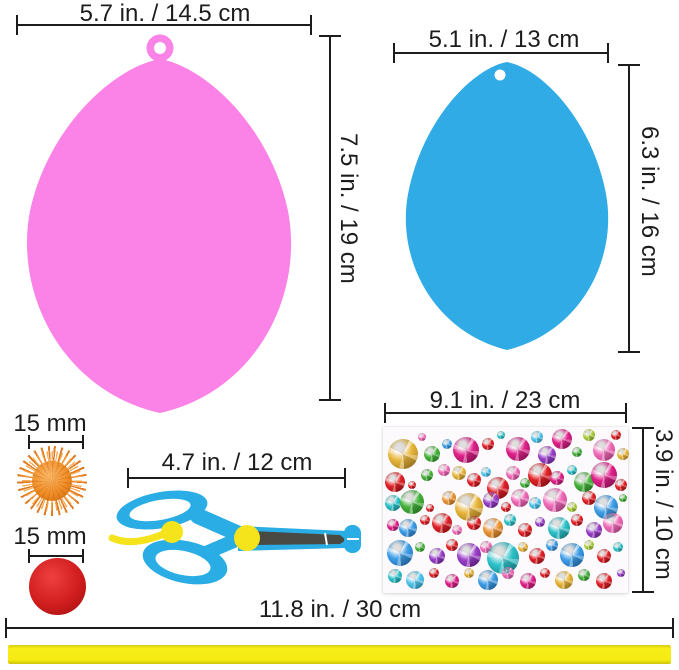 Image resolution: width=679 pixels, height=670 pixels. What do you see at coordinates (50, 536) in the screenshot?
I see `red-pompom-size-label: 15 mm` at bounding box center [50, 536].